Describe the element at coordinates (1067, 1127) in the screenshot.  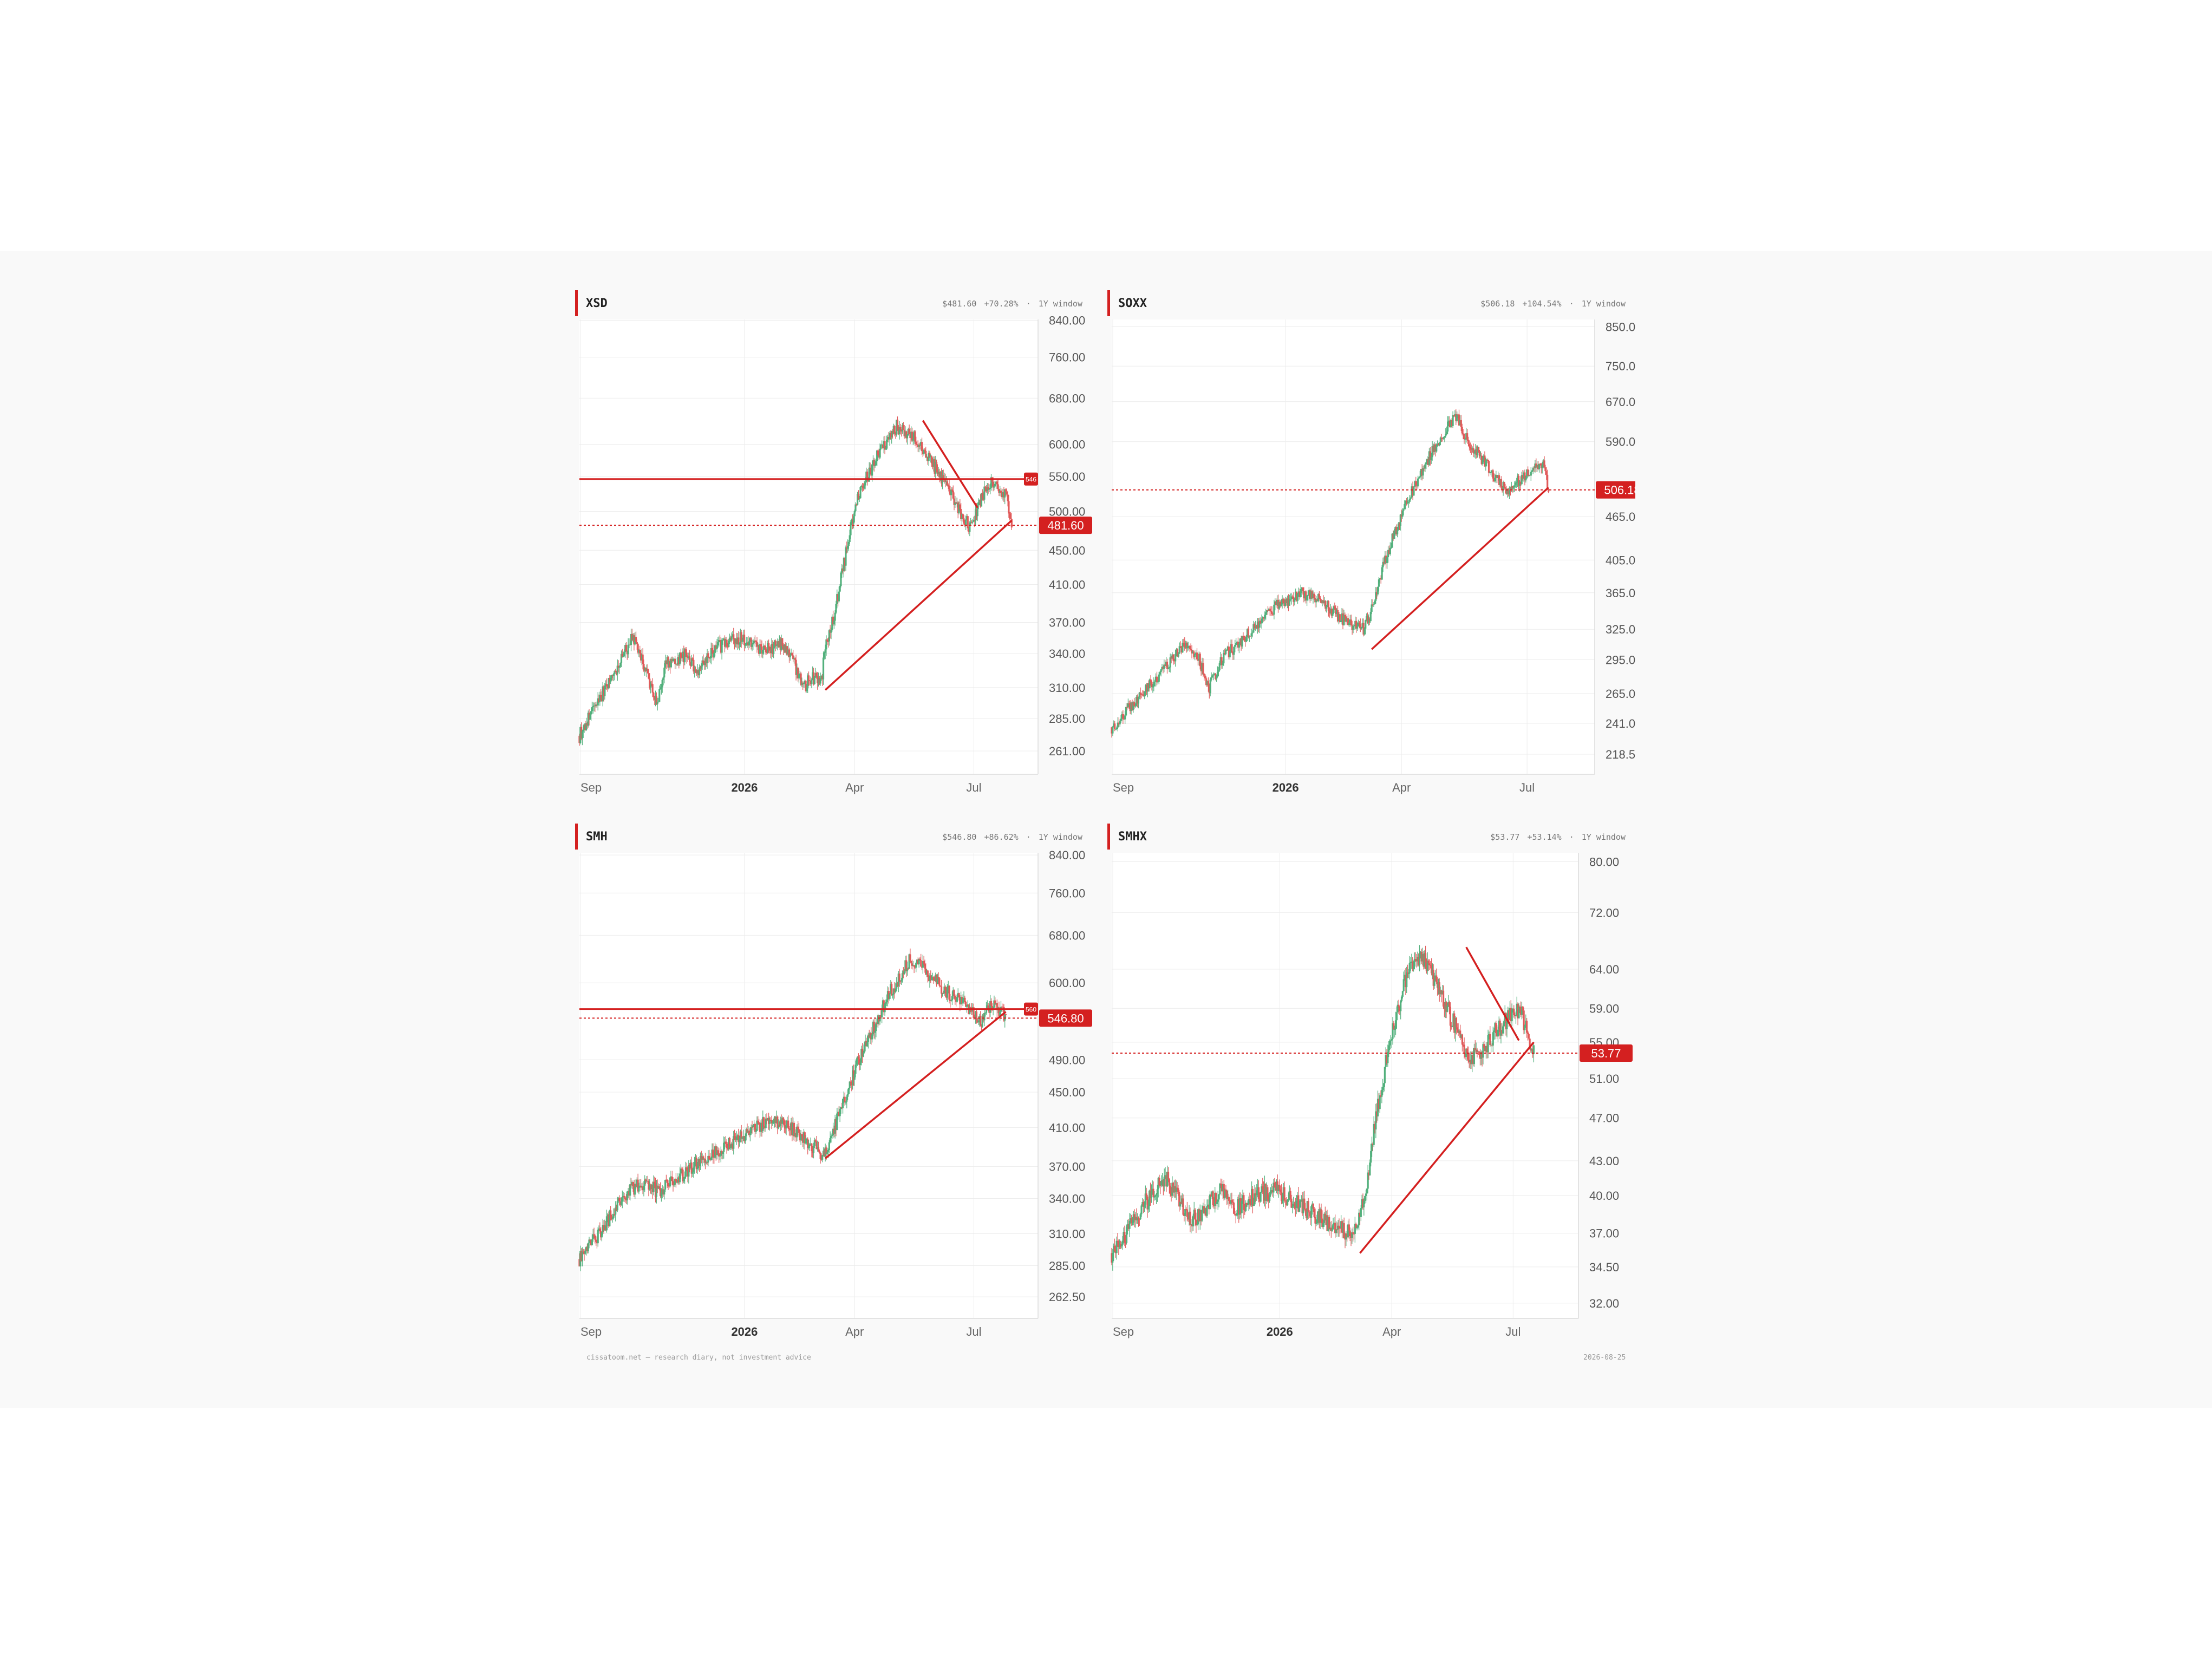
I see `y-tick-label: 410.00` at that location.